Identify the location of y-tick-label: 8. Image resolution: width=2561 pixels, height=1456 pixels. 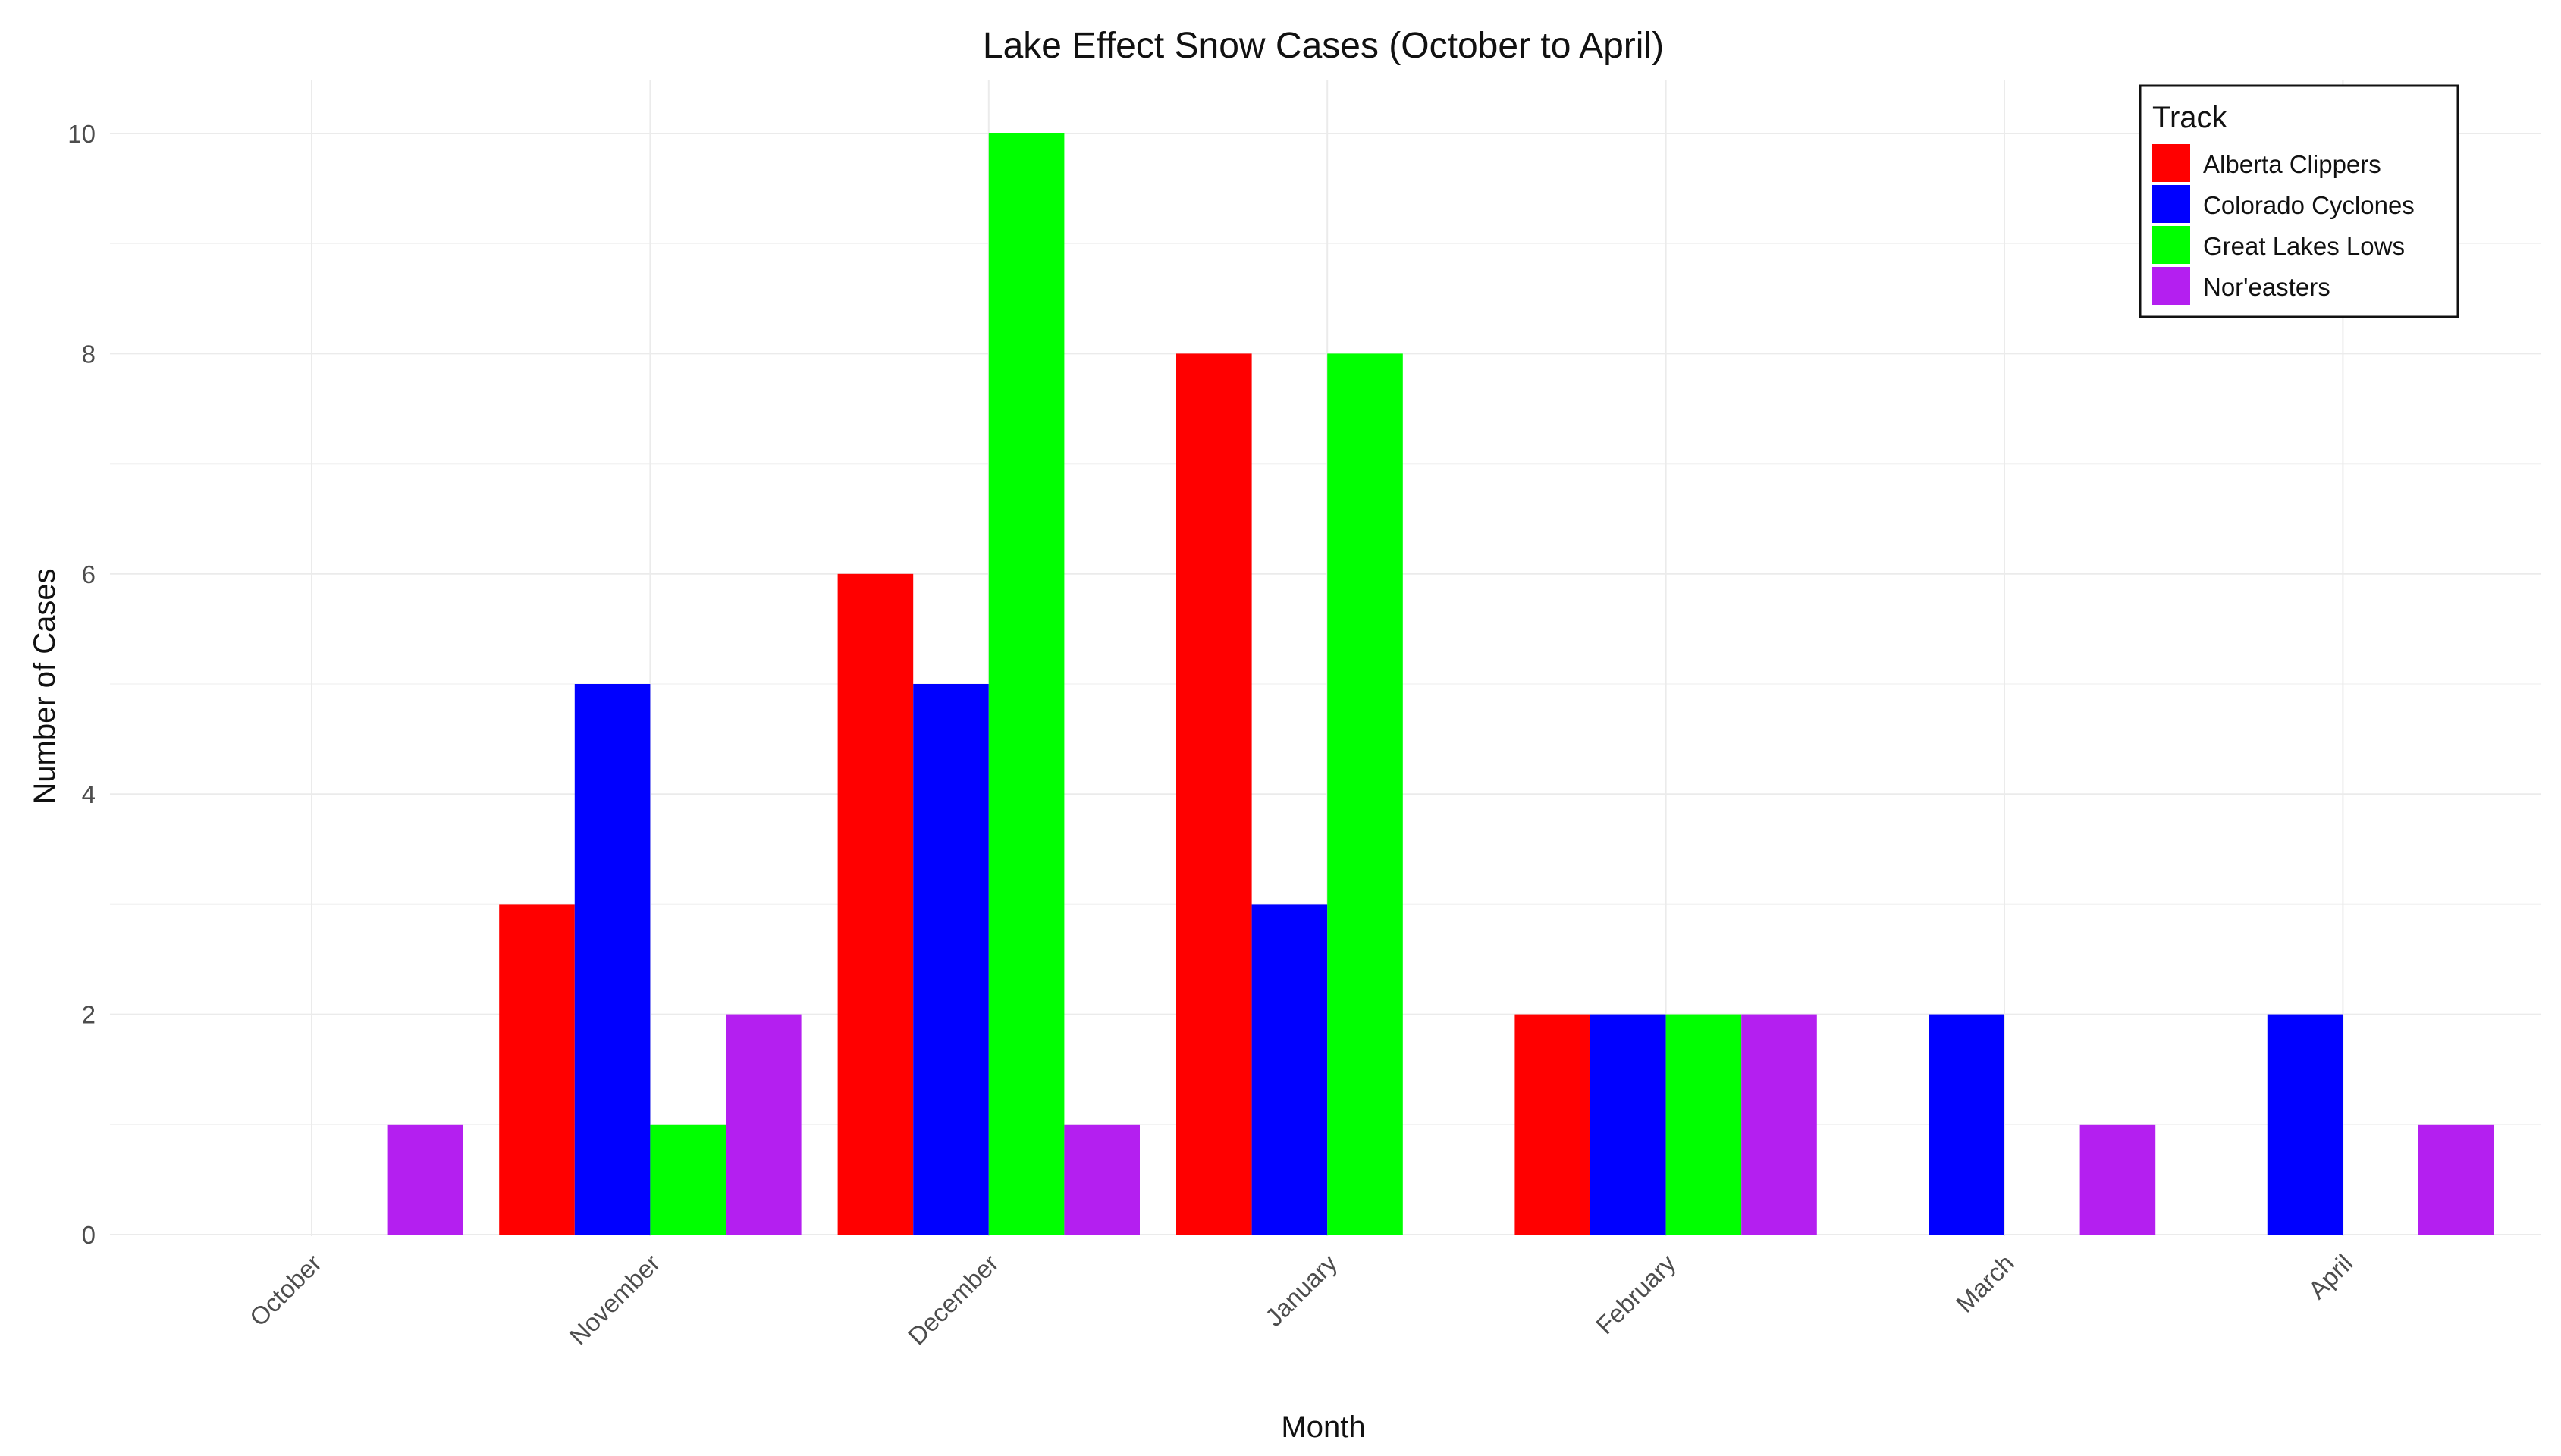
(89, 354).